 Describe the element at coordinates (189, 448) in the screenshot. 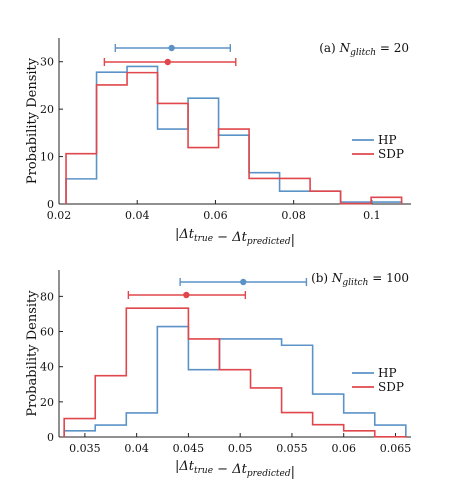

I see `x-tick-label: 0.045` at that location.